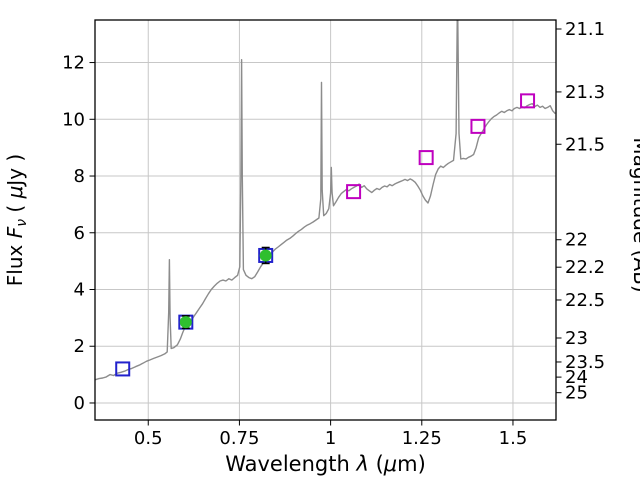 The image size is (640, 480). Describe the element at coordinates (239, 438) in the screenshot. I see `x-tick-label: 0.75` at that location.